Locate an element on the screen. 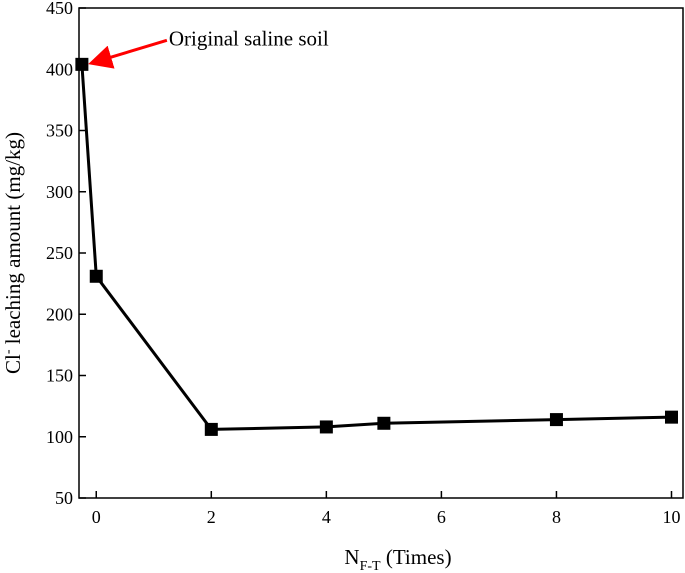  x-tick-label: 2 is located at coordinates (211, 517).